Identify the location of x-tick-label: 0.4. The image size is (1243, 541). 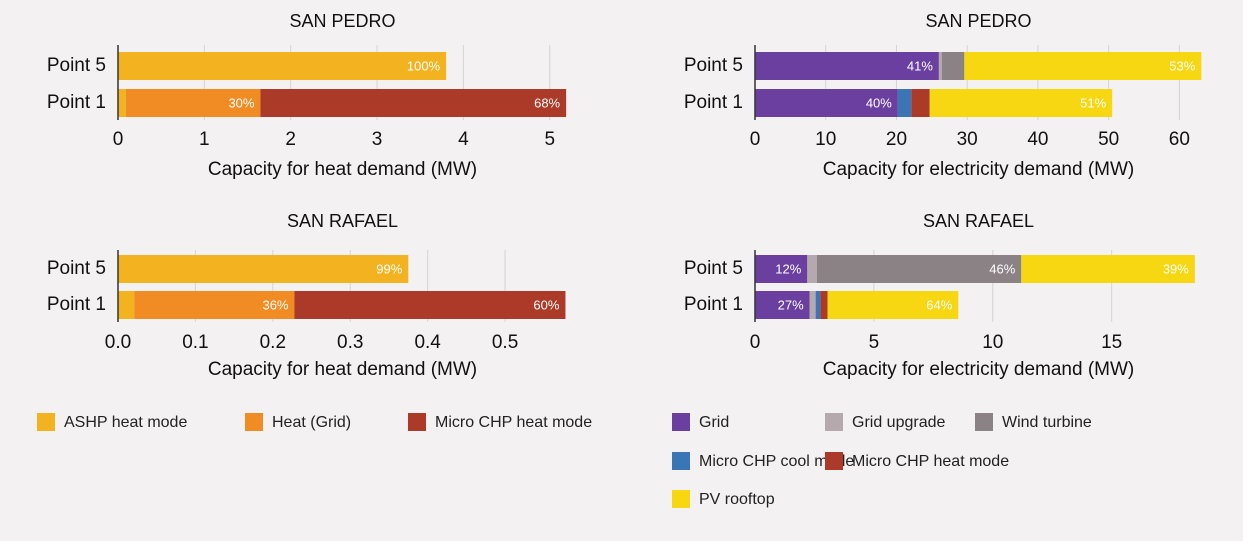
(427, 342).